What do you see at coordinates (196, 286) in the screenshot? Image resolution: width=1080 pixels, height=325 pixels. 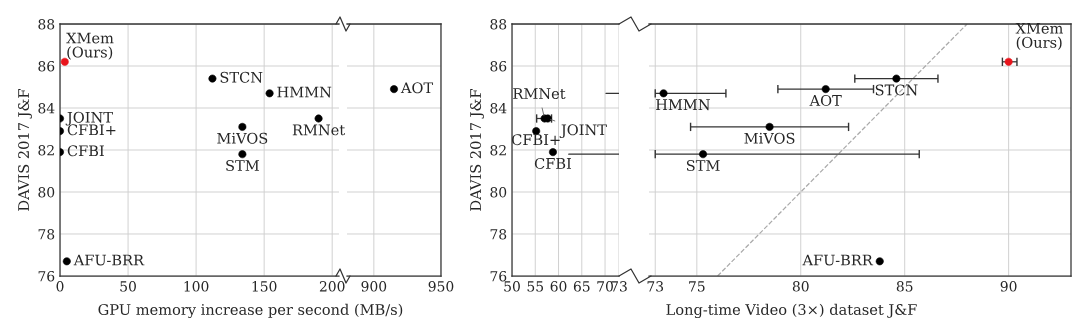 I see `x-tick-label: 100` at bounding box center [196, 286].